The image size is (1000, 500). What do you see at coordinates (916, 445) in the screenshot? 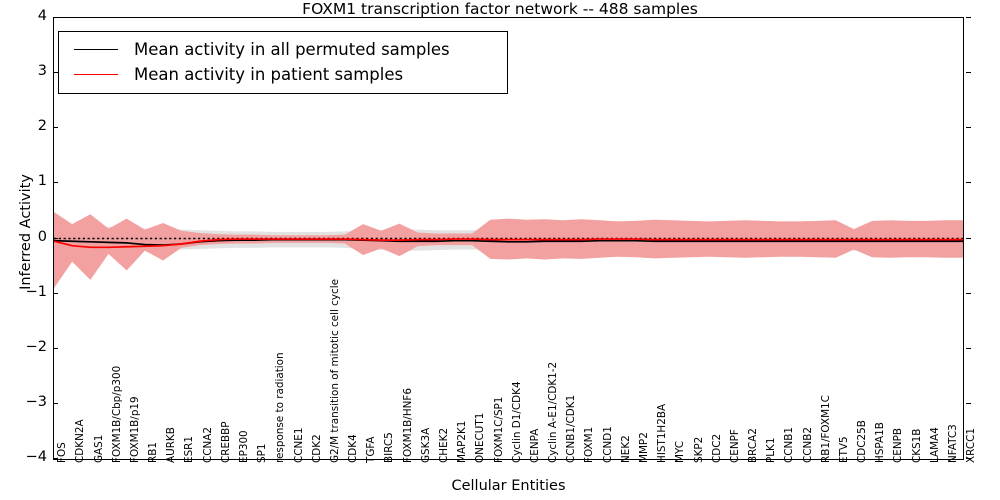
I see `x-tick-label: CKS1B` at bounding box center [916, 445].